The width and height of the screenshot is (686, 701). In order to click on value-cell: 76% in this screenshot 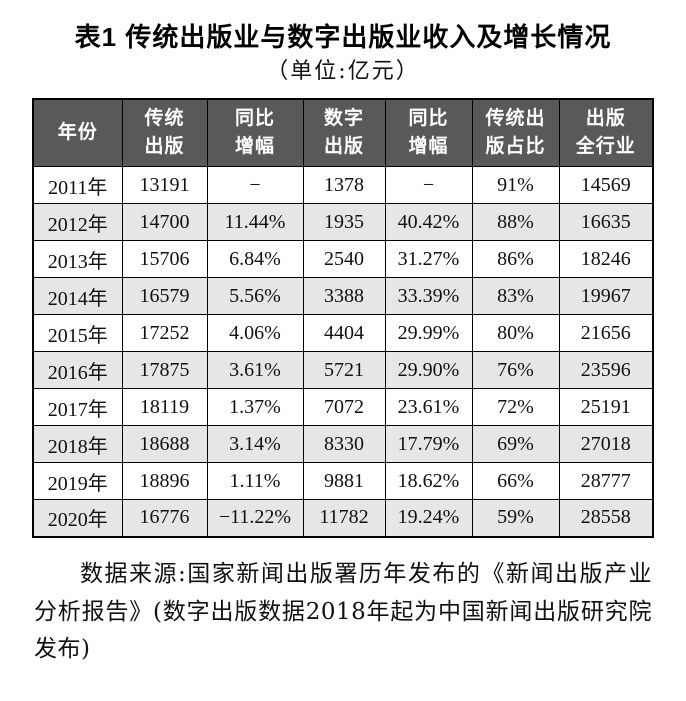, I will do `click(515, 370)`.